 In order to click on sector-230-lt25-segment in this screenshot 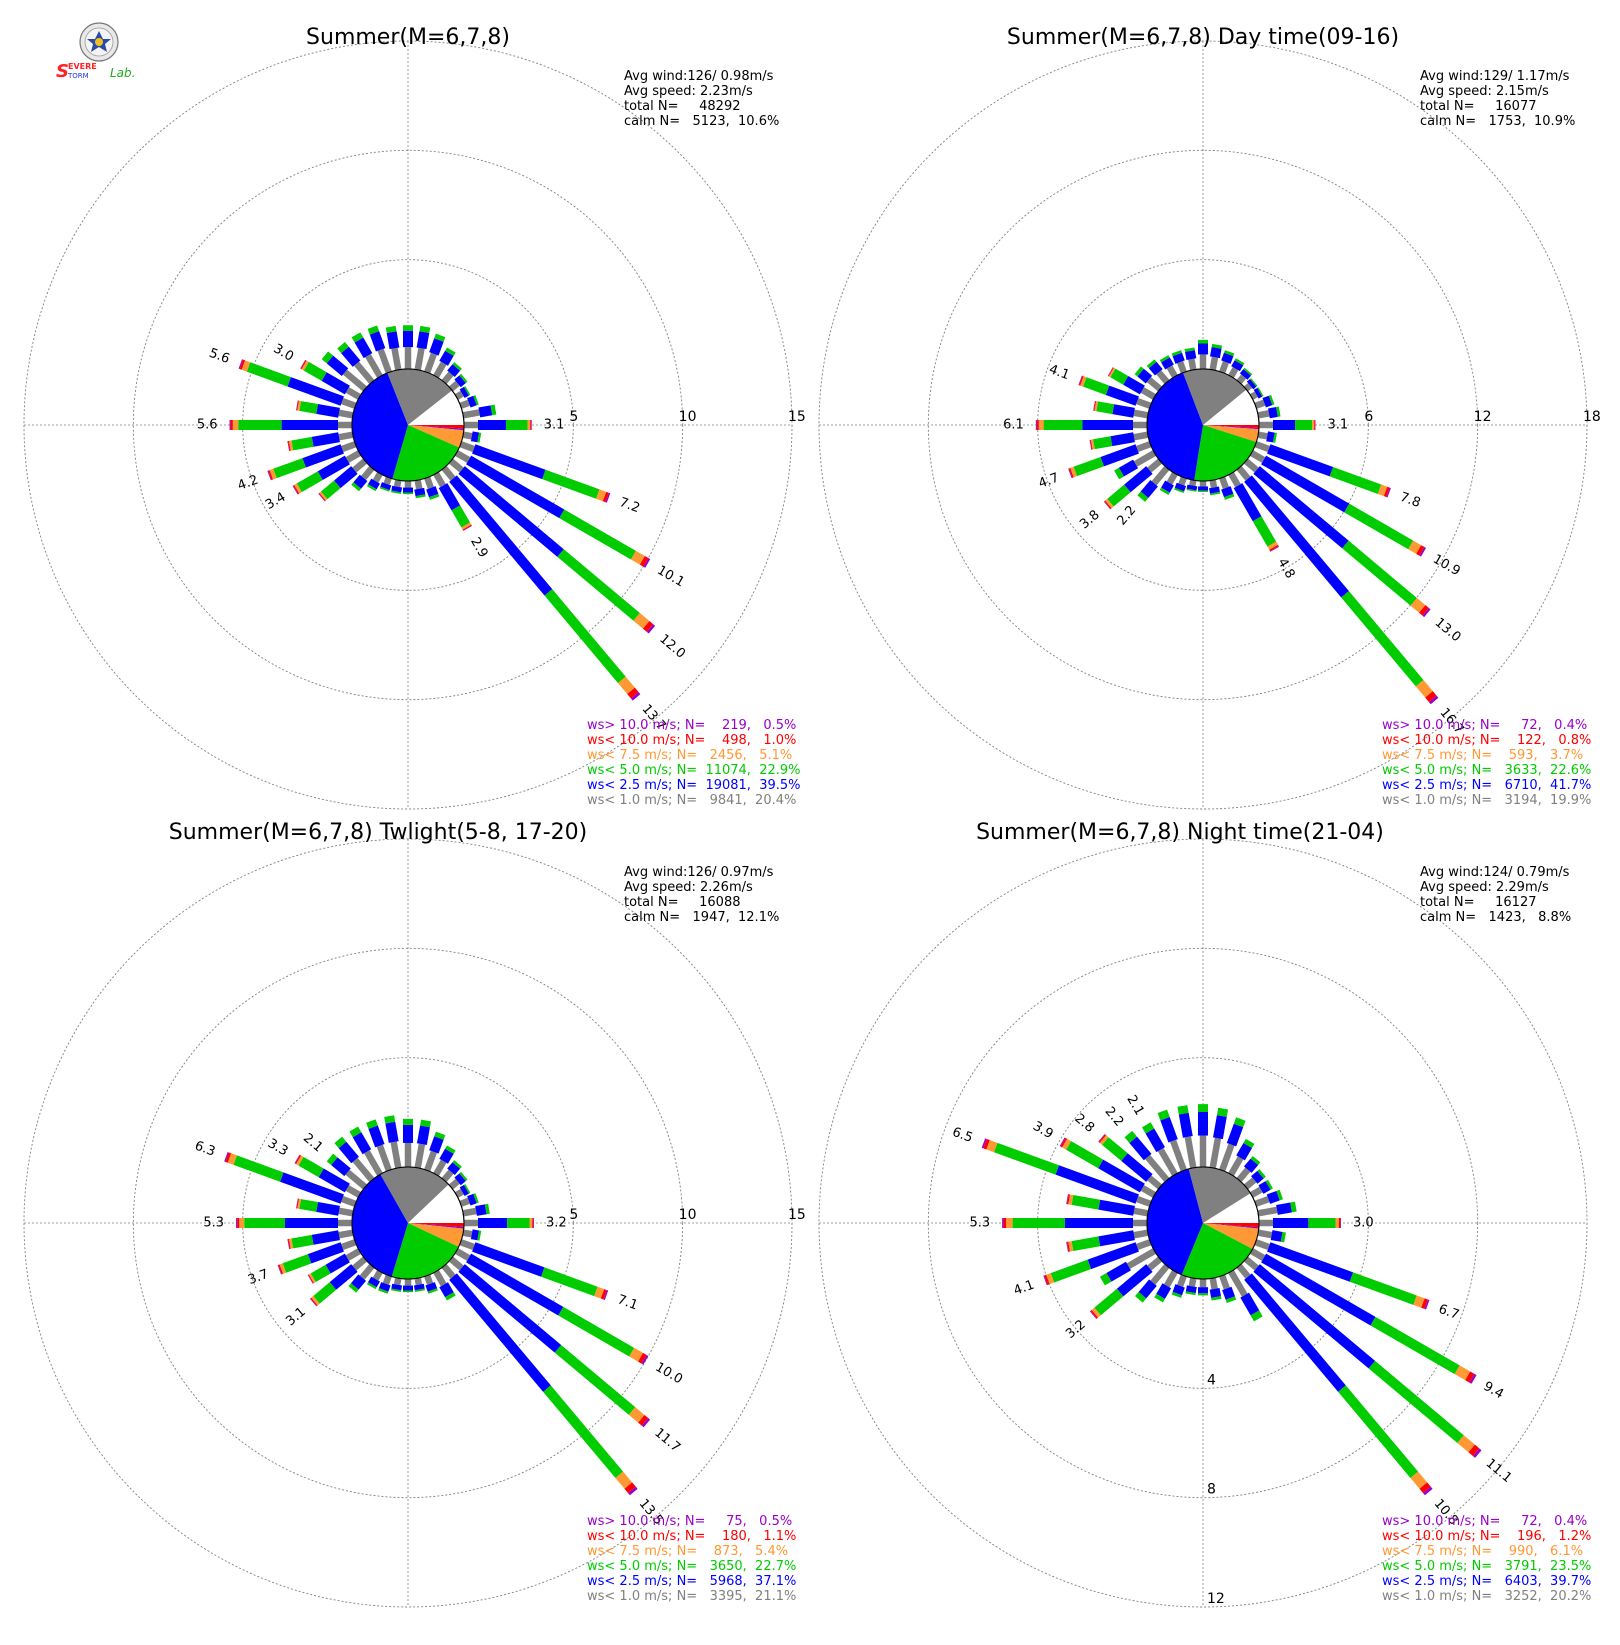, I will do `click(345, 477)`.